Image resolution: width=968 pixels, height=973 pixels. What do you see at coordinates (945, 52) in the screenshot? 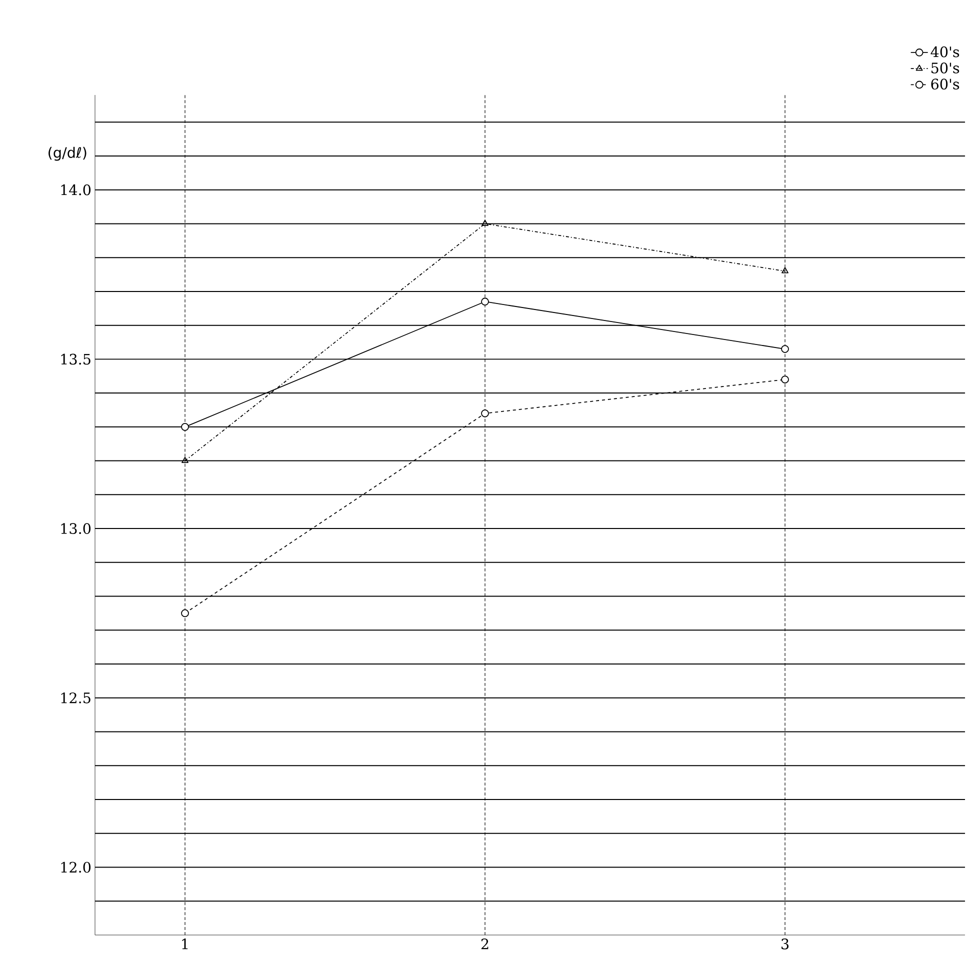
I see `legend-label: 40's` at bounding box center [945, 52].